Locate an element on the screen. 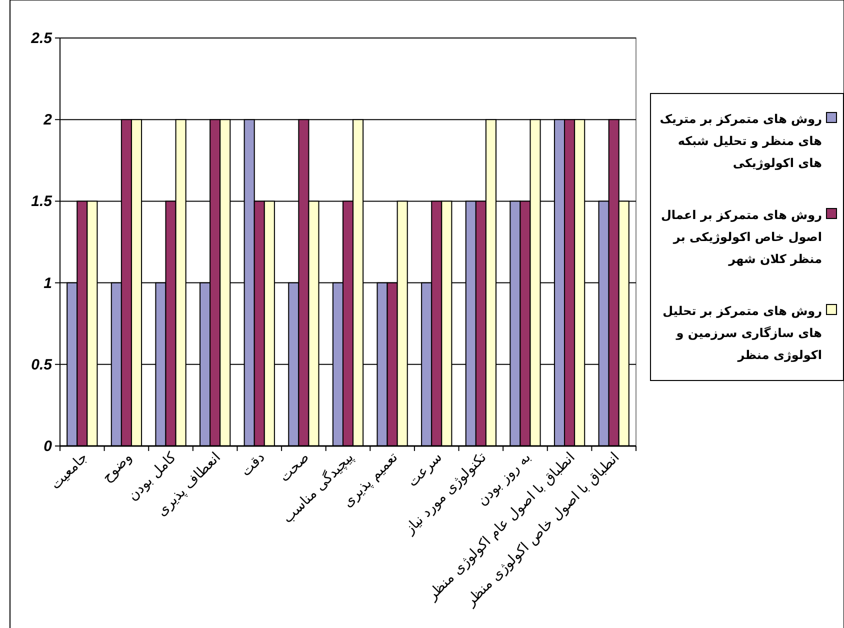 This screenshot has width=844, height=628. legend-label: روش های متمرکز بر اعمال اصول خاص اکولوژیکی بر منظر کلان شهر is located at coordinates (741, 237).